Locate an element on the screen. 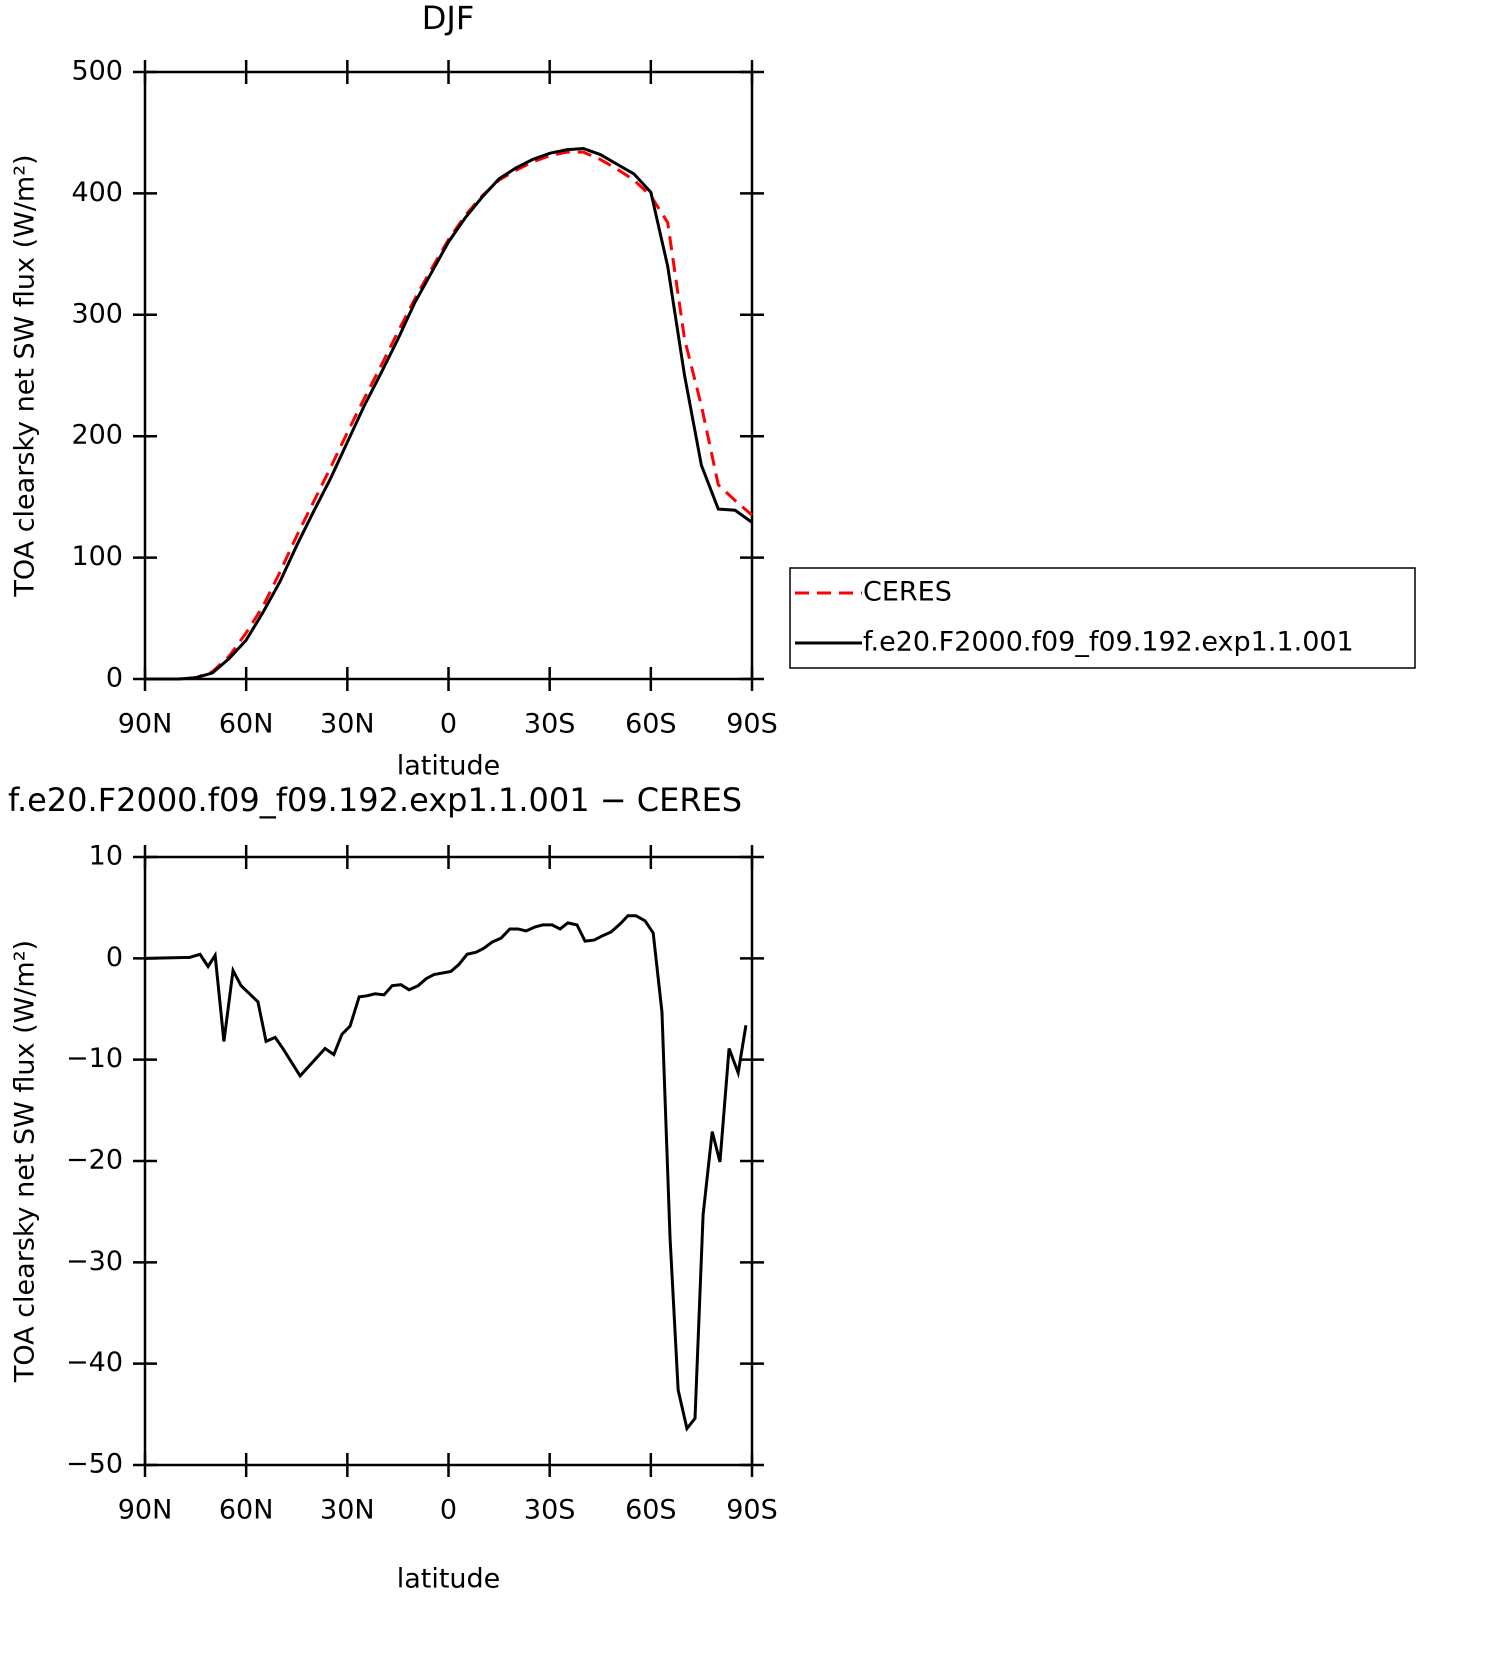 The height and width of the screenshot is (1665, 1511). y-tick-label: 200 is located at coordinates (97, 435).